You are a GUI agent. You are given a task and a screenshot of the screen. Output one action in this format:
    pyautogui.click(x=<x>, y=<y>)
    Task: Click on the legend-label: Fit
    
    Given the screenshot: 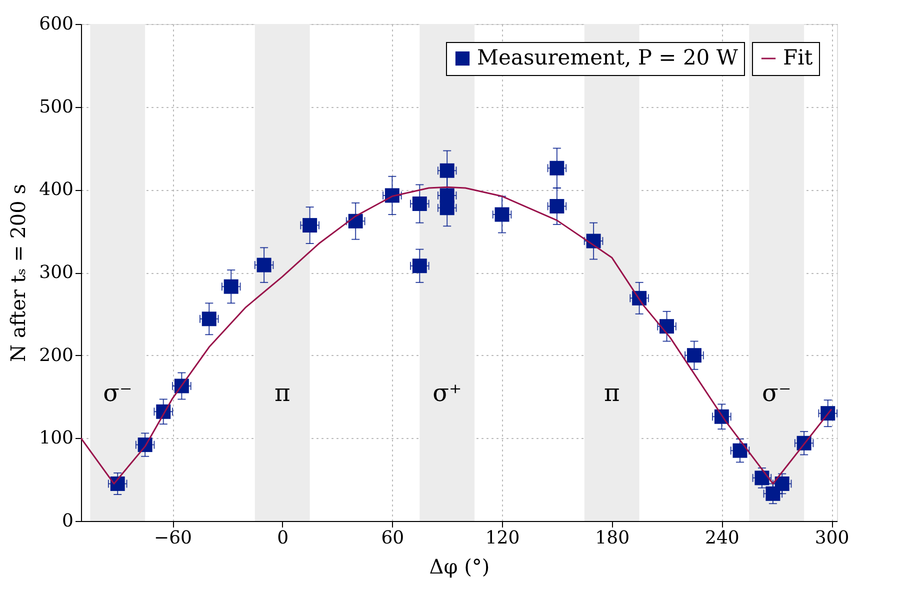 What is the action you would take?
    pyautogui.click(x=798, y=58)
    